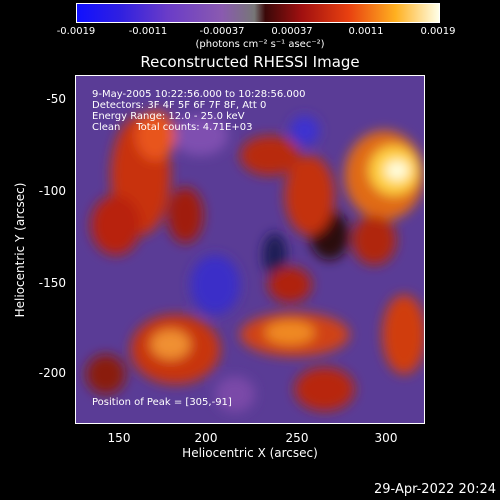  What do you see at coordinates (199, 94) in the screenshot?
I see `annotation-time: 9-May-2005 10:22:56.000 to 10:28:56.000` at bounding box center [199, 94].